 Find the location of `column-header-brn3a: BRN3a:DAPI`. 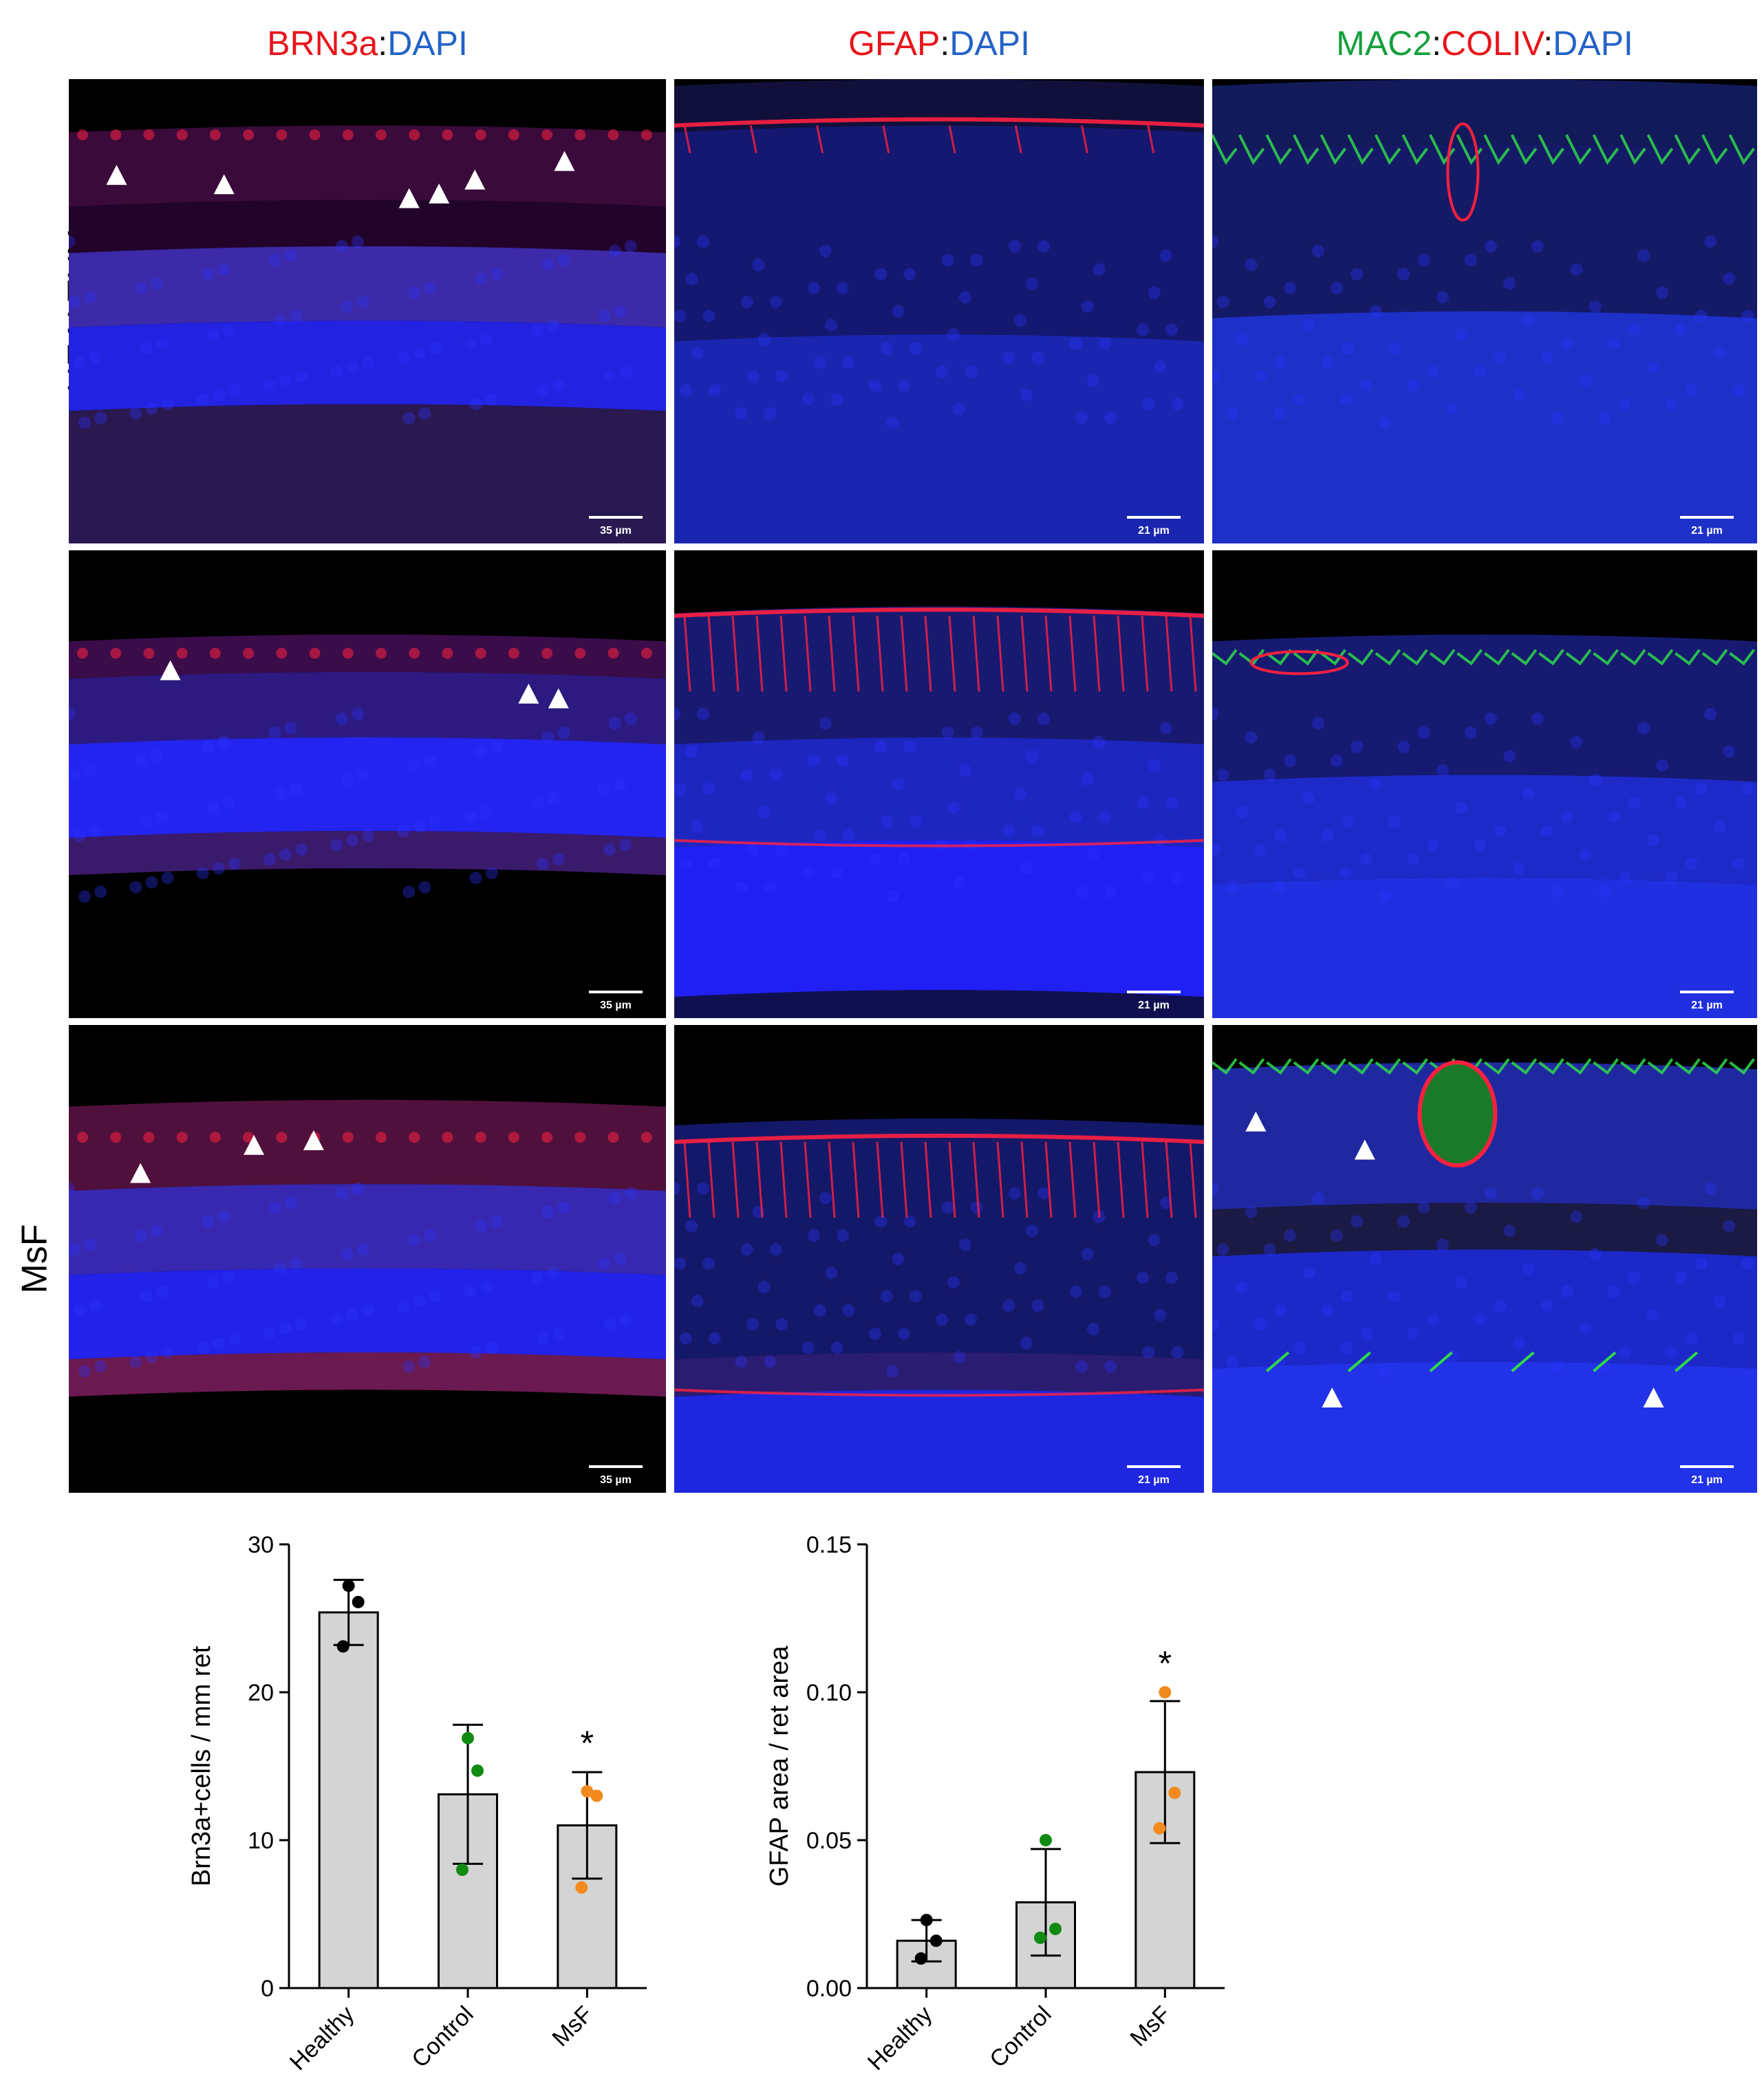

column-header-brn3a: BRN3a:DAPI is located at coordinates (367, 43).